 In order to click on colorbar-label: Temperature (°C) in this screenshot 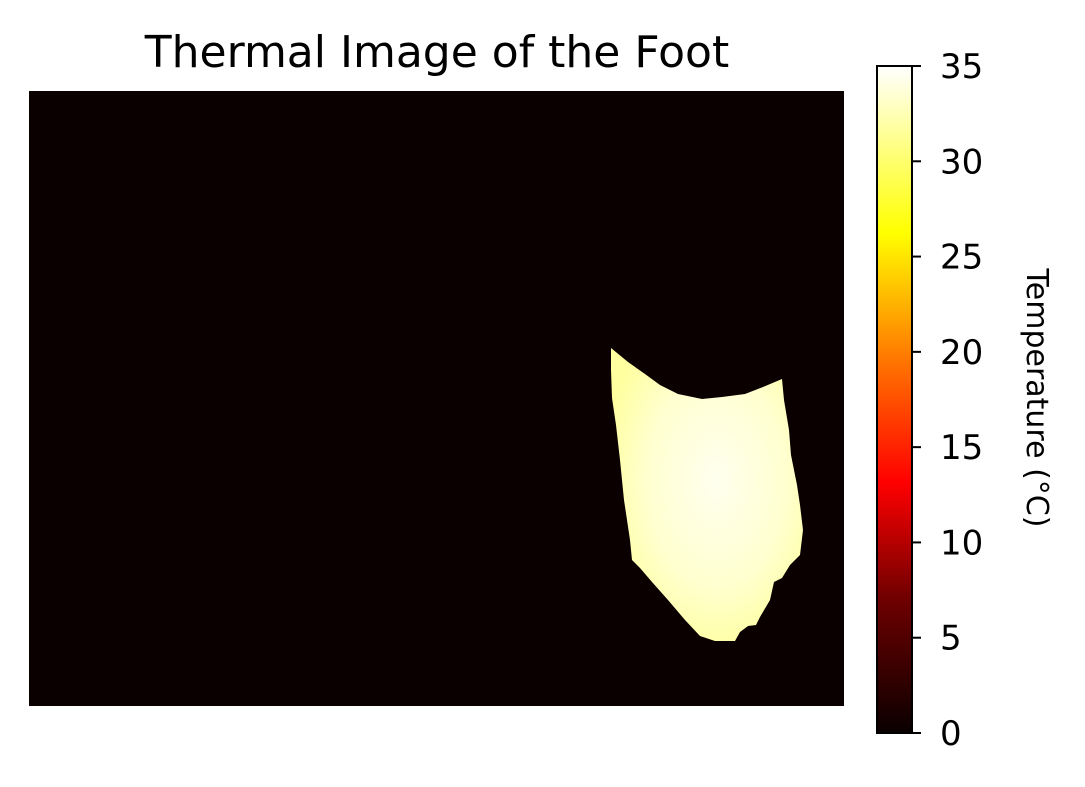, I will do `click(1036, 398)`.